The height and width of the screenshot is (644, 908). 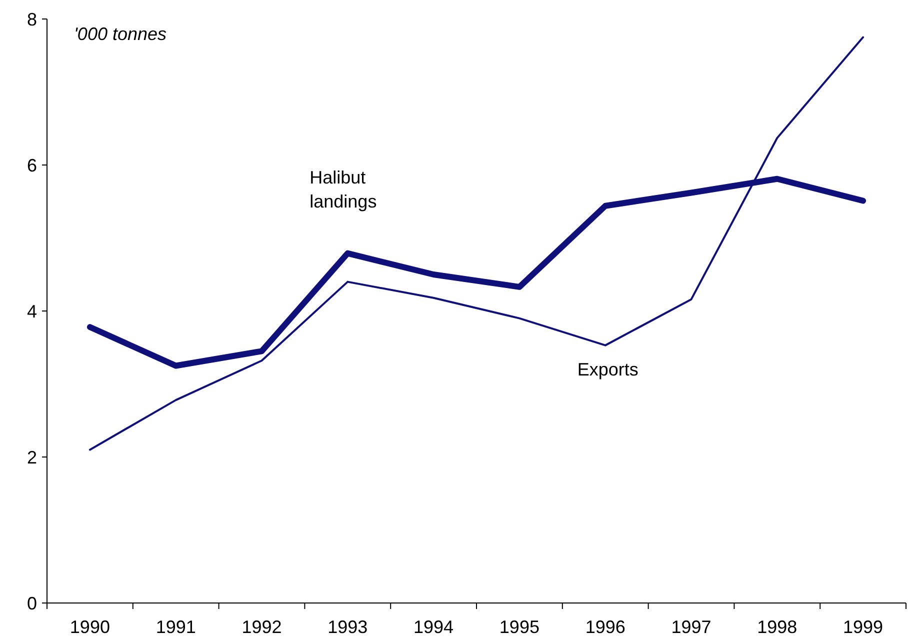 What do you see at coordinates (262, 627) in the screenshot?
I see `x-tick-label: 1992` at bounding box center [262, 627].